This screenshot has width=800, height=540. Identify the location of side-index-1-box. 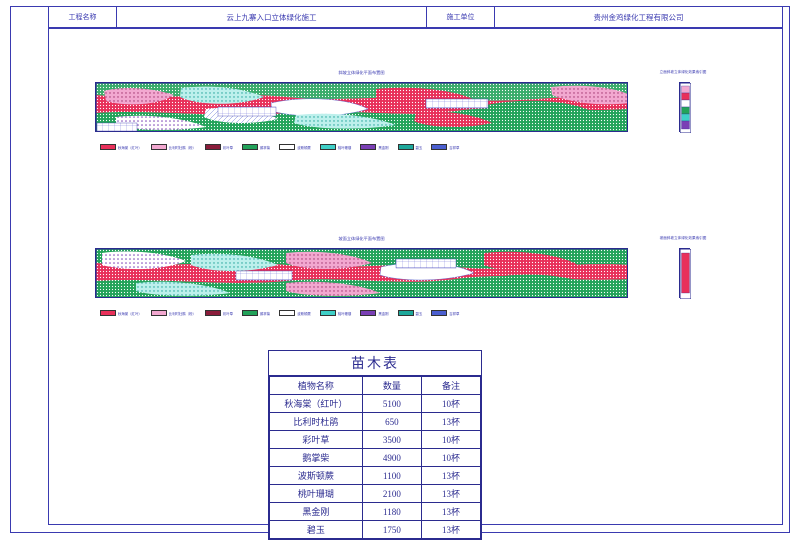
(685, 108).